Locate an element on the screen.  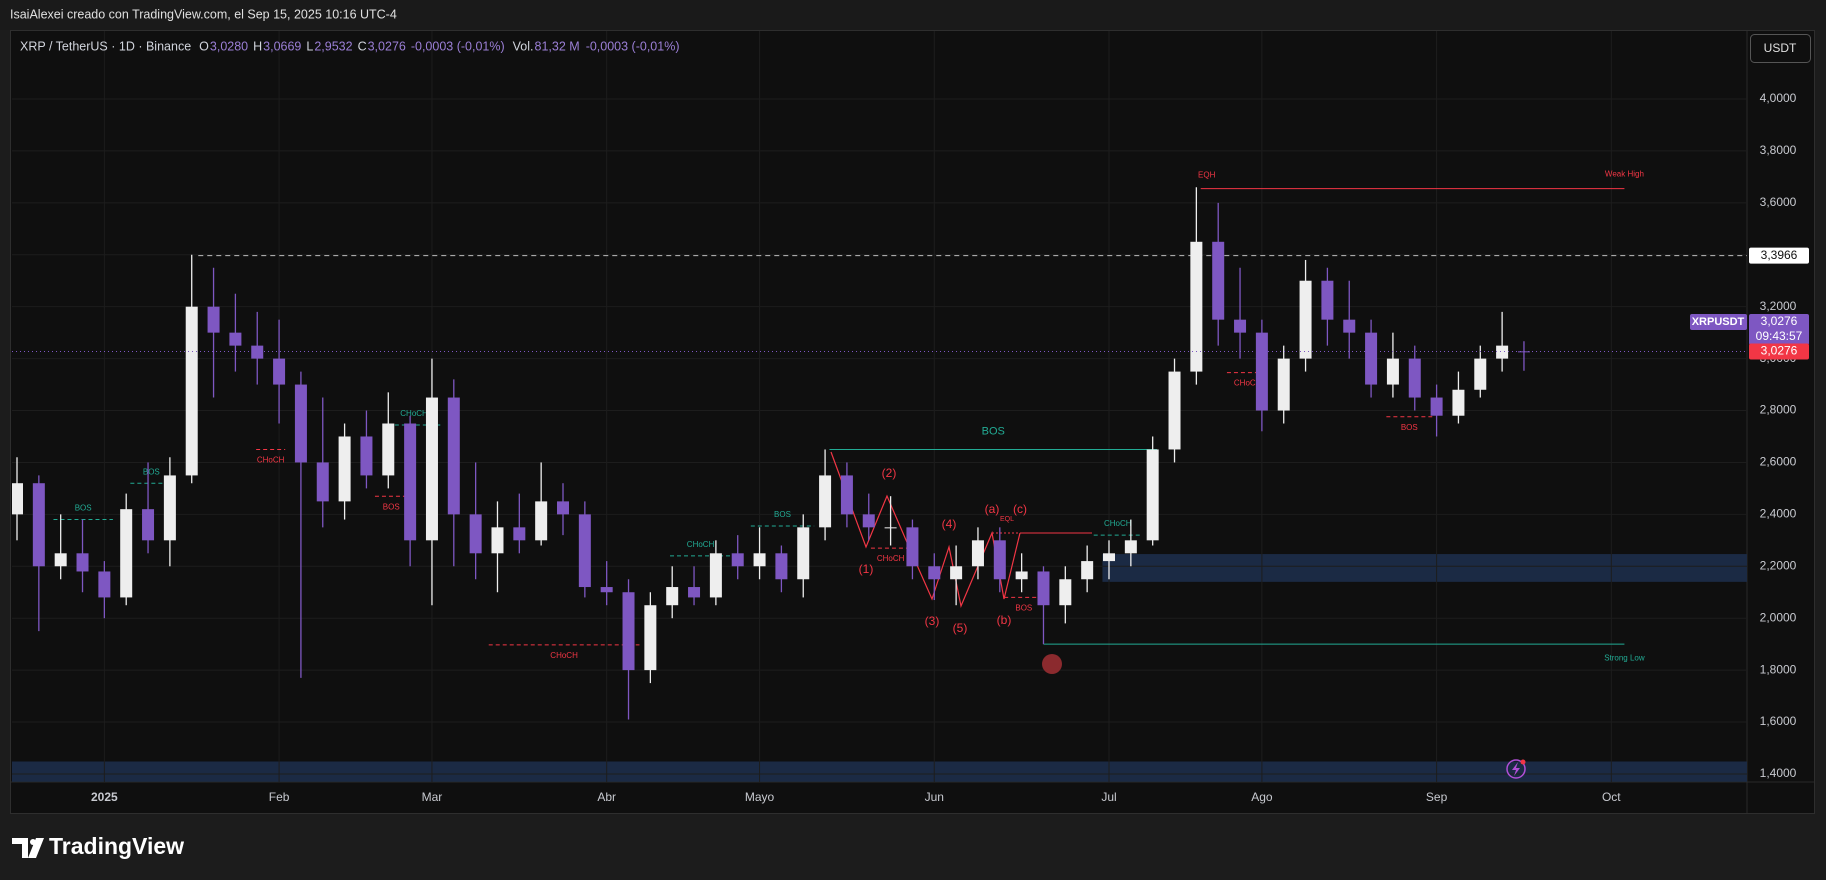
header-text: 3,0669 is located at coordinates (282, 46).